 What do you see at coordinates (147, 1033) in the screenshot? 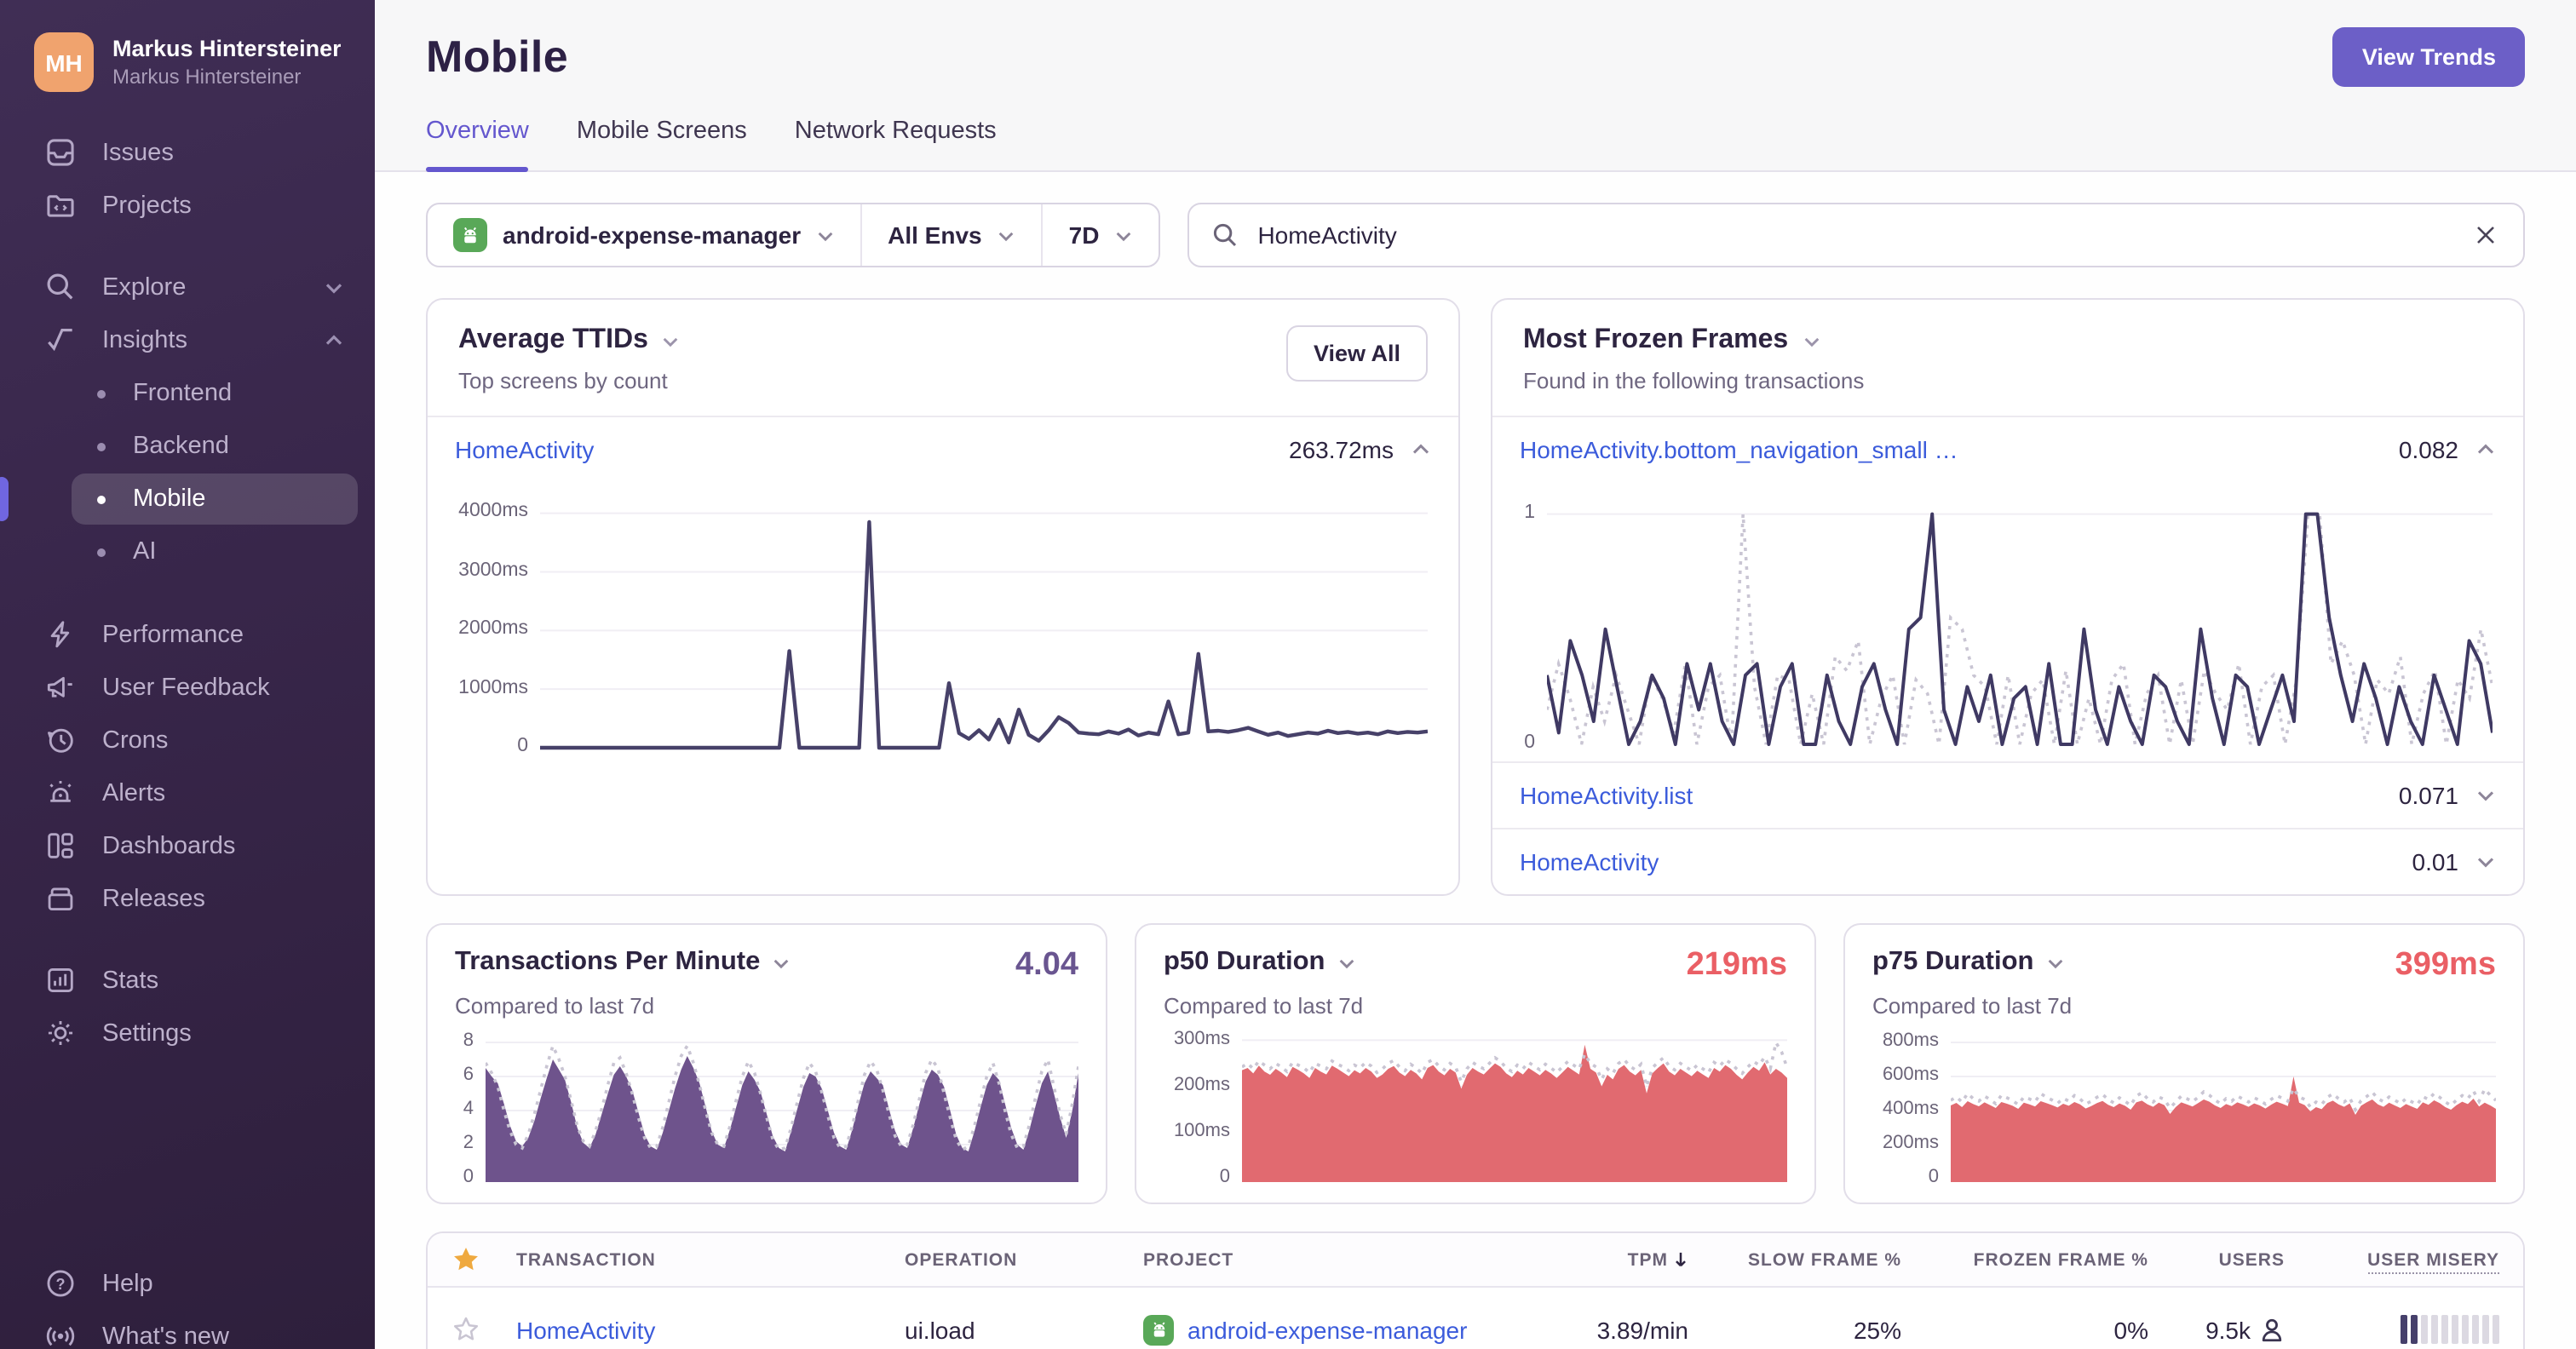
I see `sidebar-item-label: Settings` at bounding box center [147, 1033].